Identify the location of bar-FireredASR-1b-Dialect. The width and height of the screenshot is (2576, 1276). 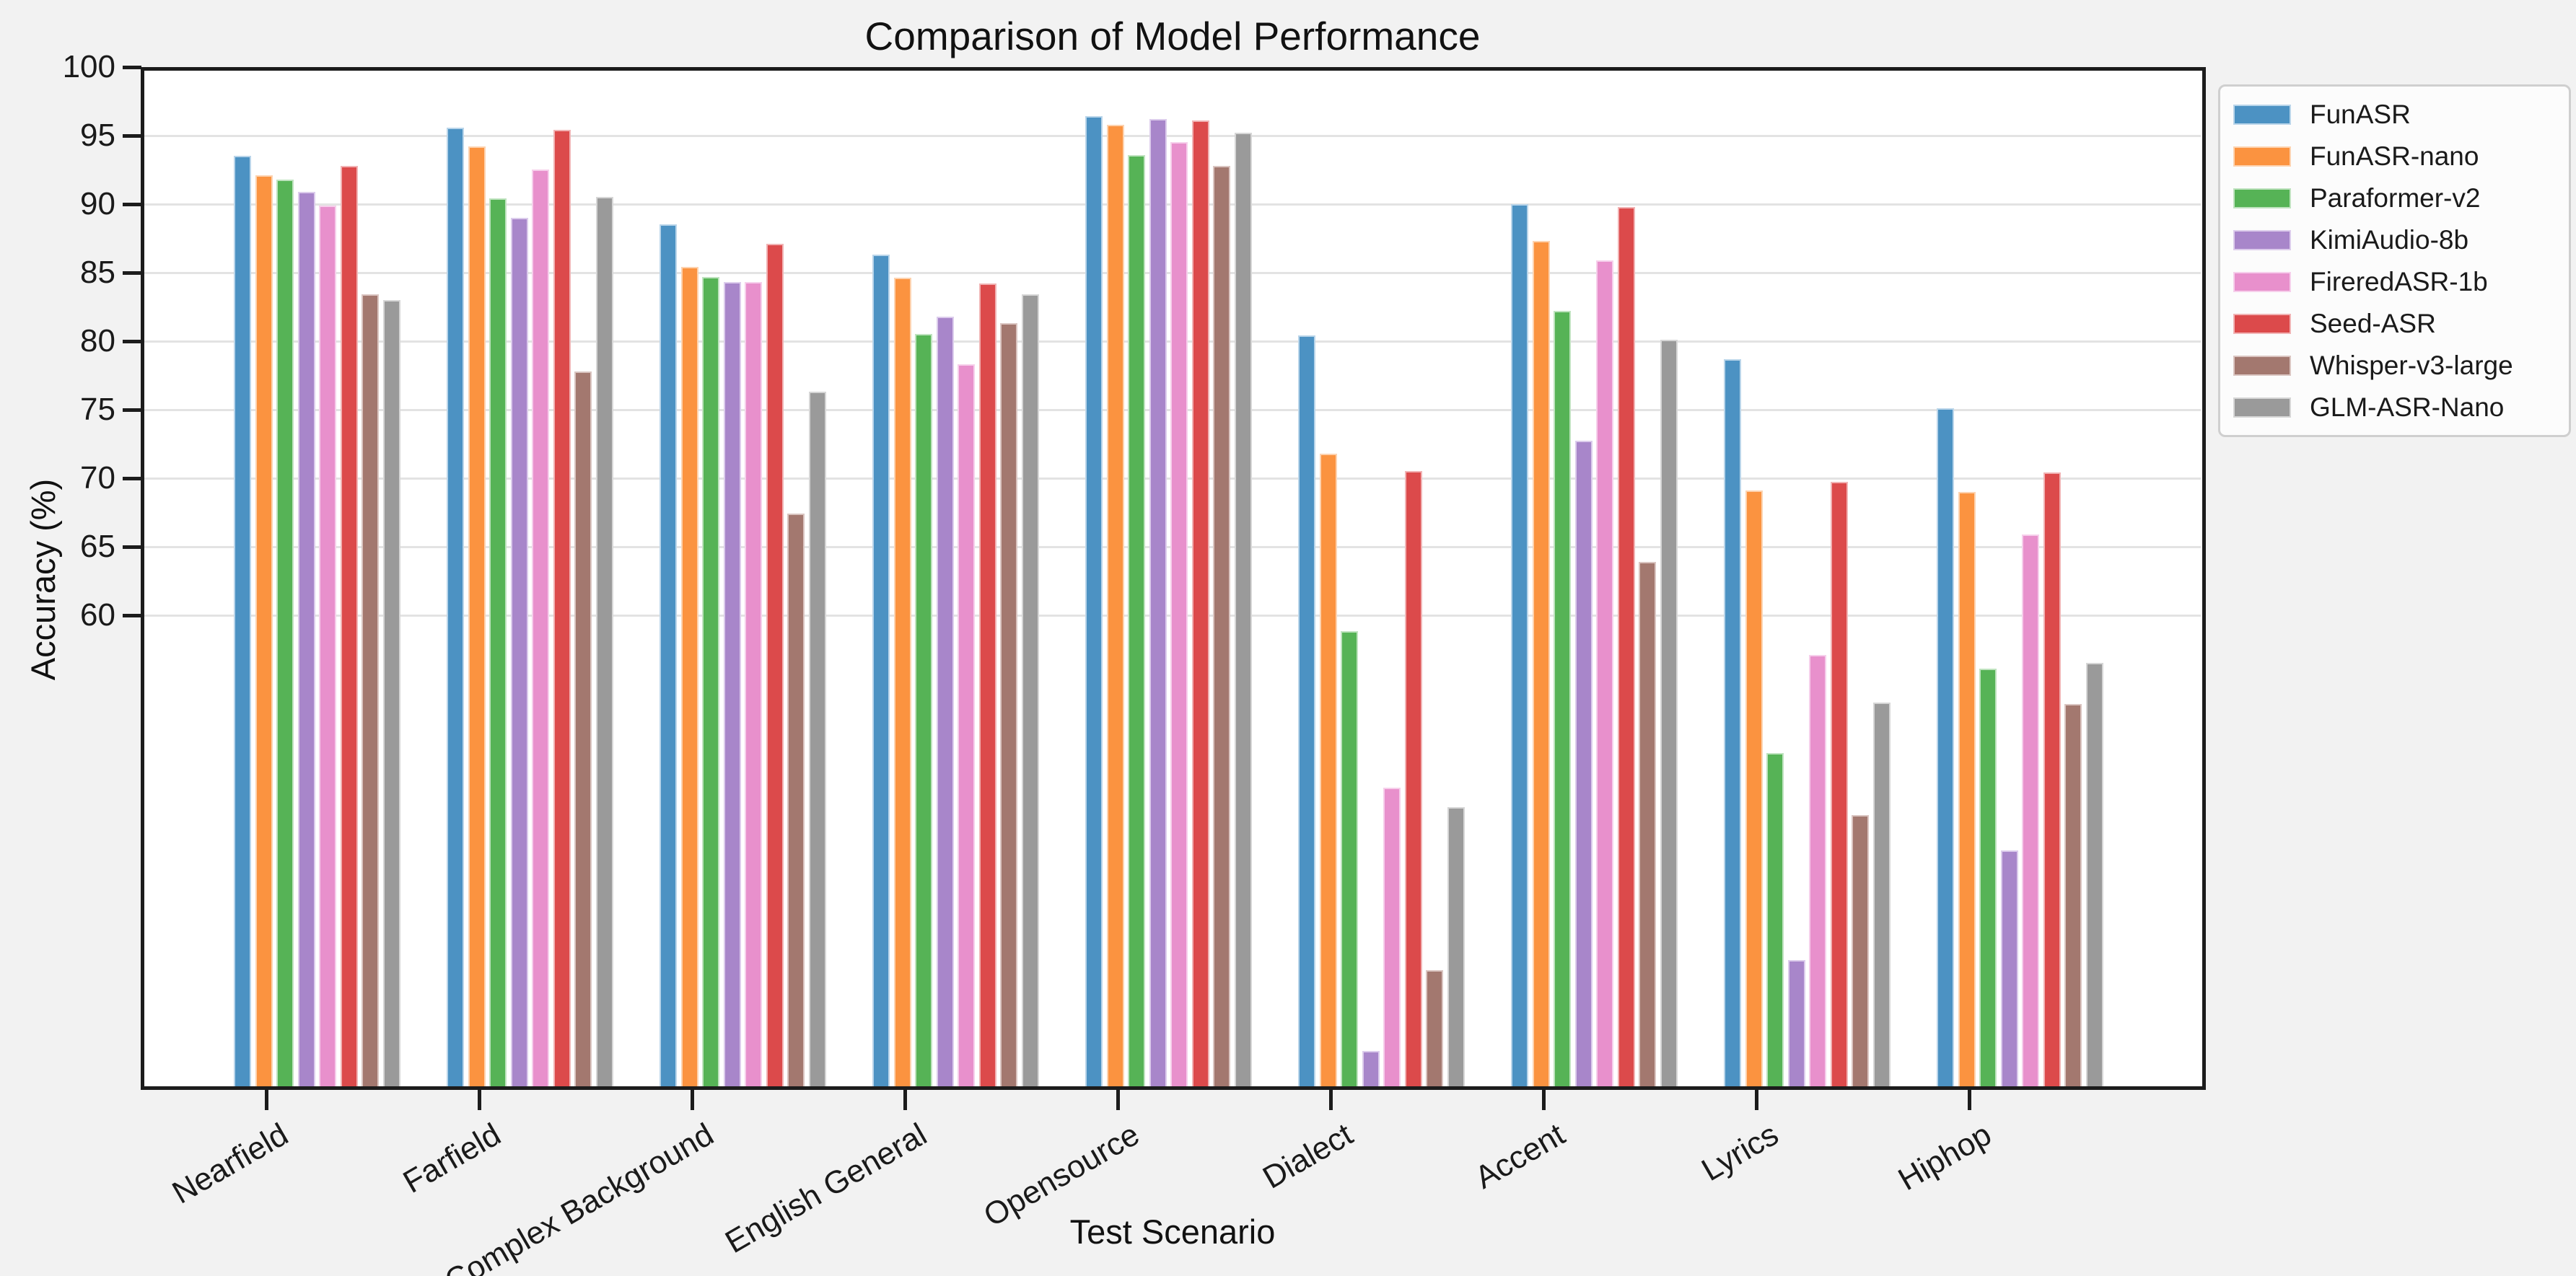
(1392, 937).